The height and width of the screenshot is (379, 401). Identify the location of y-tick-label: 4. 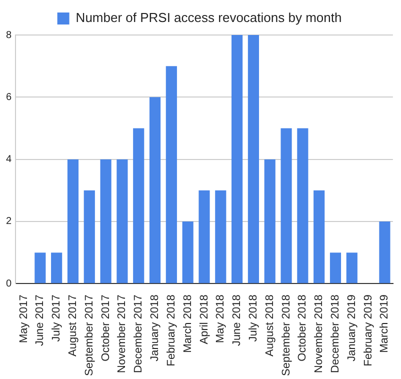
(9, 160).